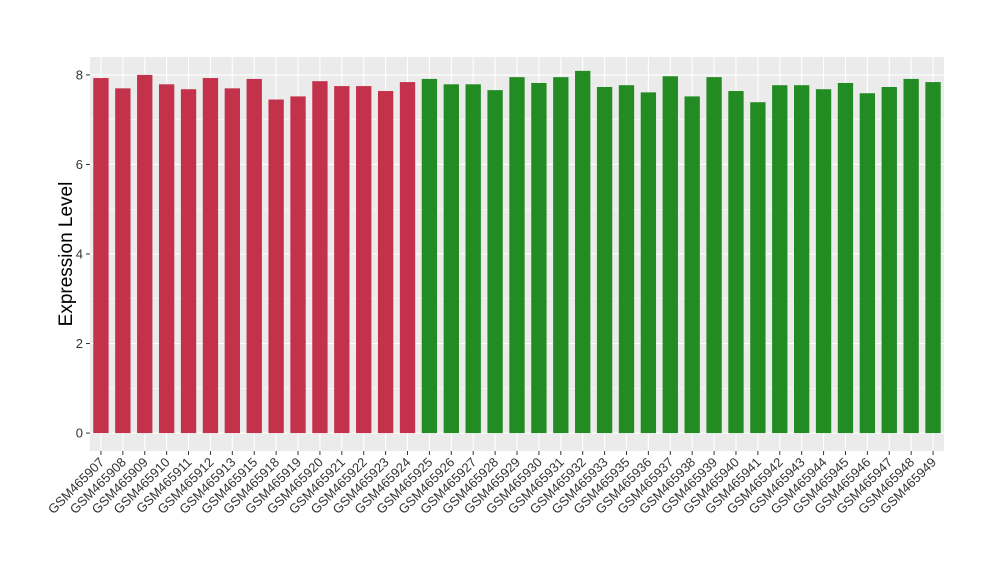 The image size is (1000, 580). What do you see at coordinates (473, 259) in the screenshot?
I see `bar-GSM465927` at bounding box center [473, 259].